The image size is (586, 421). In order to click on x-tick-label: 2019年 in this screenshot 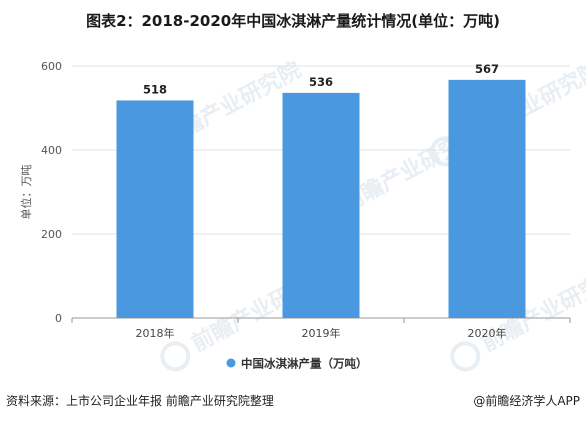, I will do `click(321, 333)`.